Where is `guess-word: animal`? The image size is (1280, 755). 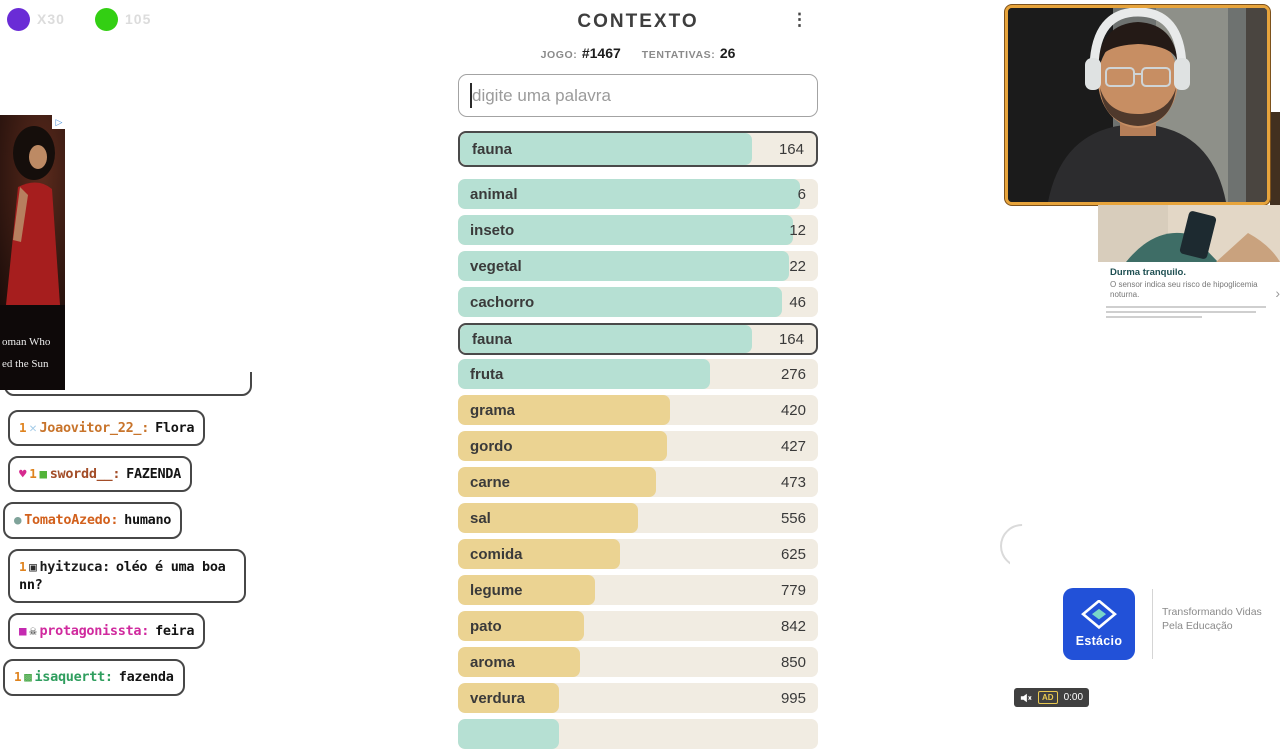
guess-word: animal is located at coordinates (494, 194).